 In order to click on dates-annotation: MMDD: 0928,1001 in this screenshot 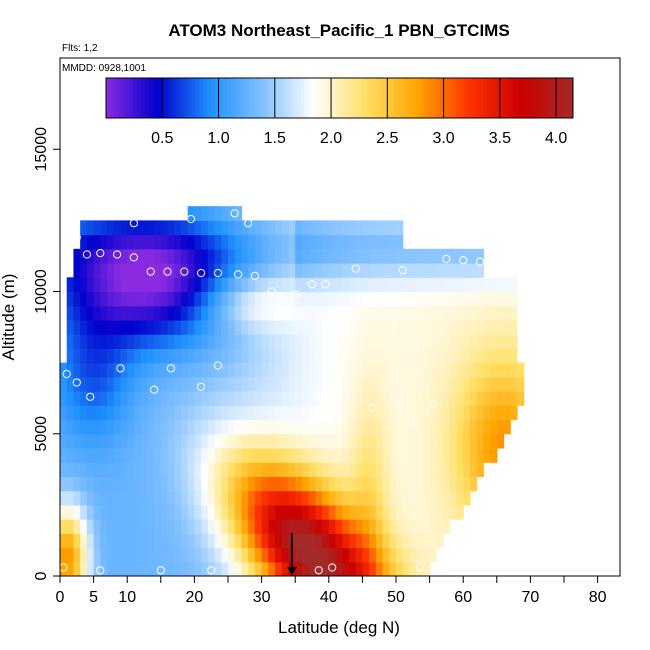, I will do `click(104, 68)`.